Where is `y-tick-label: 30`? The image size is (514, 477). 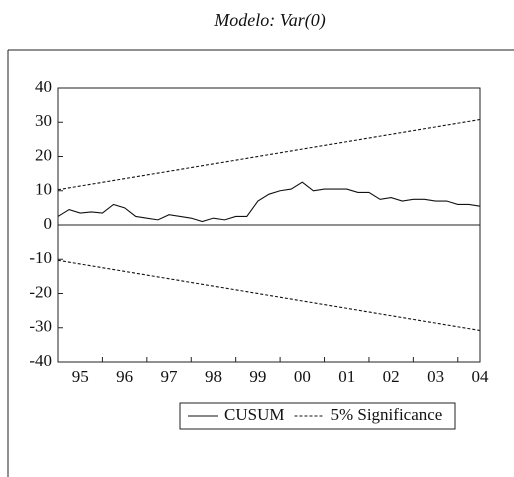
y-tick-label: 30 is located at coordinates (43, 120).